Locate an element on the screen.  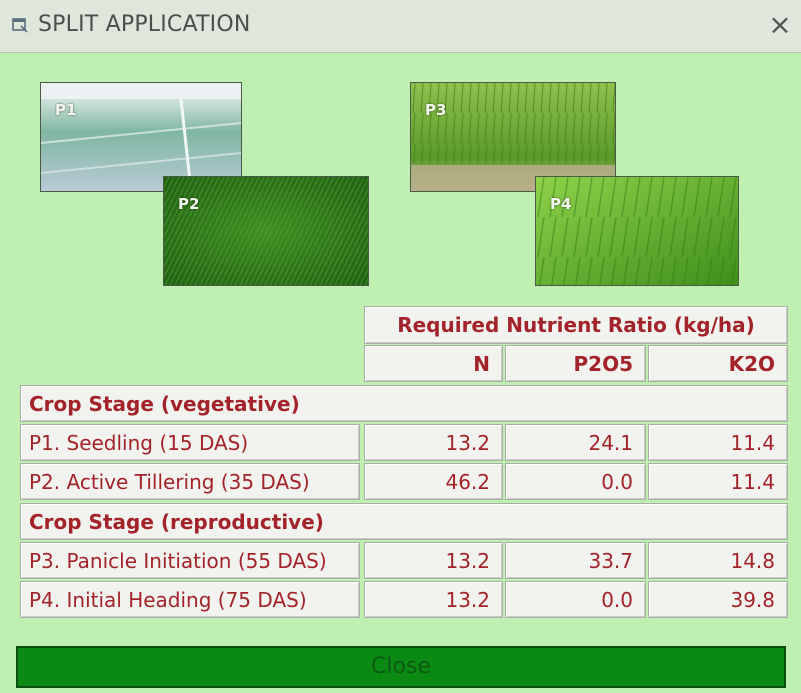
column-p2o5-label: P2O5 is located at coordinates (603, 363).